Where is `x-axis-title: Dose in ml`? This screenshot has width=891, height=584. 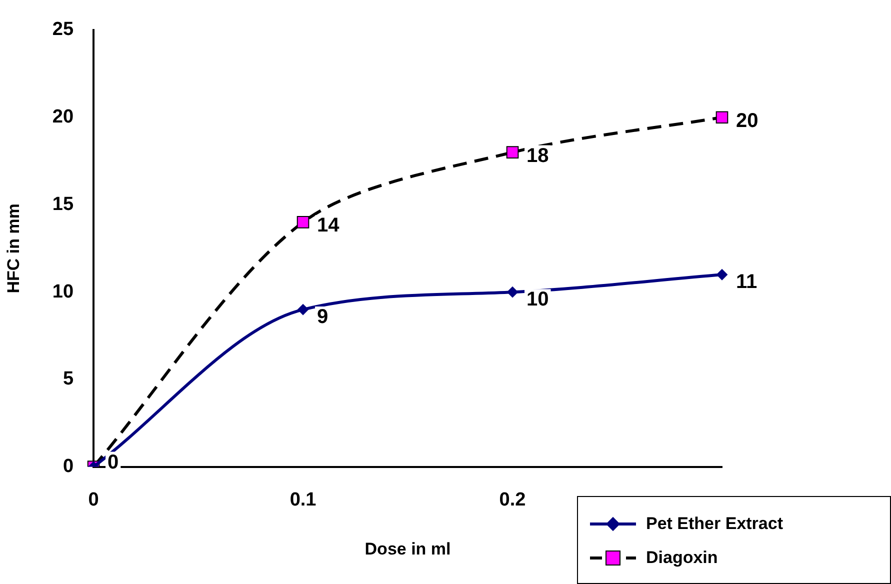 x-axis-title: Dose in ml is located at coordinates (407, 548).